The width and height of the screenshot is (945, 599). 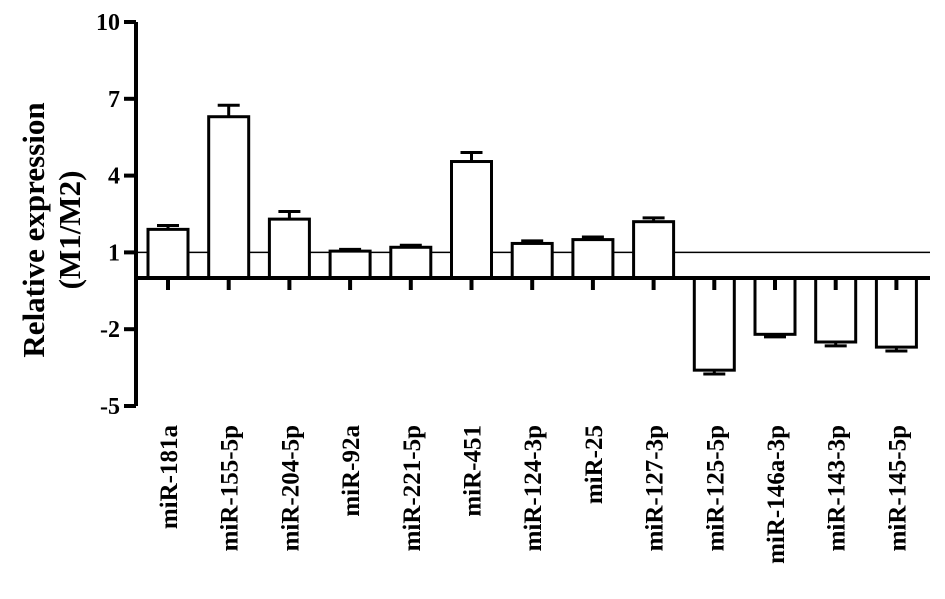 I want to click on x-tick-label: miR-204-5p, so click(x=290, y=488).